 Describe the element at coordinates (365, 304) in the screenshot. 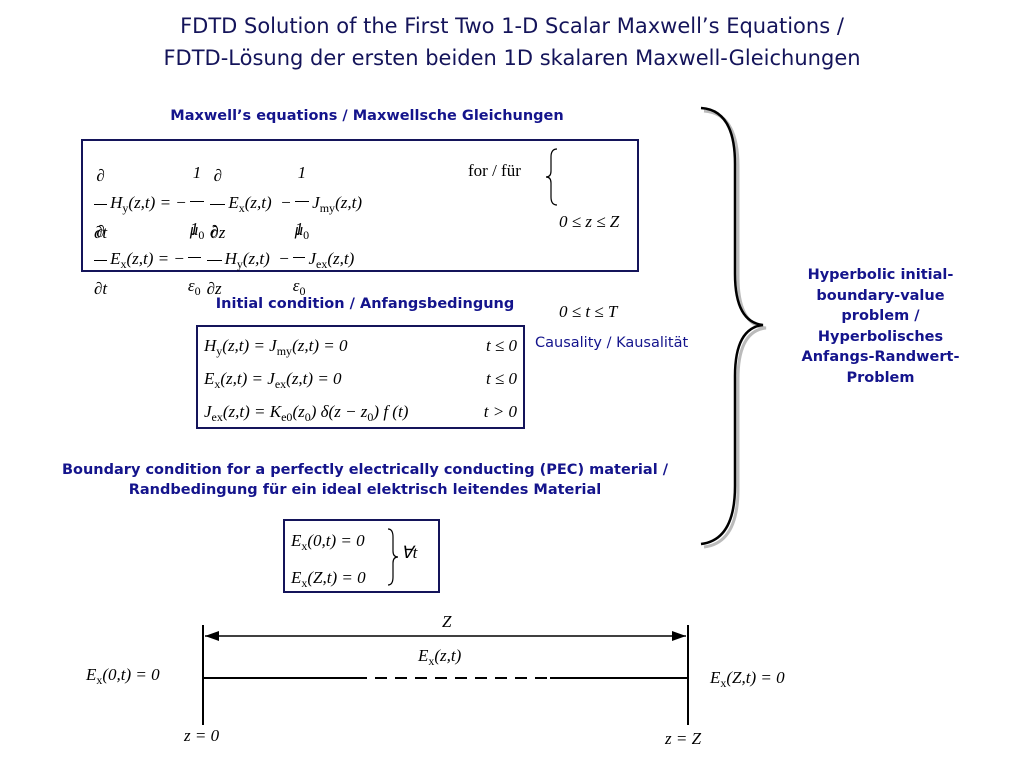

I see `initial-heading: Initial condition / Anfangsbedingung` at that location.